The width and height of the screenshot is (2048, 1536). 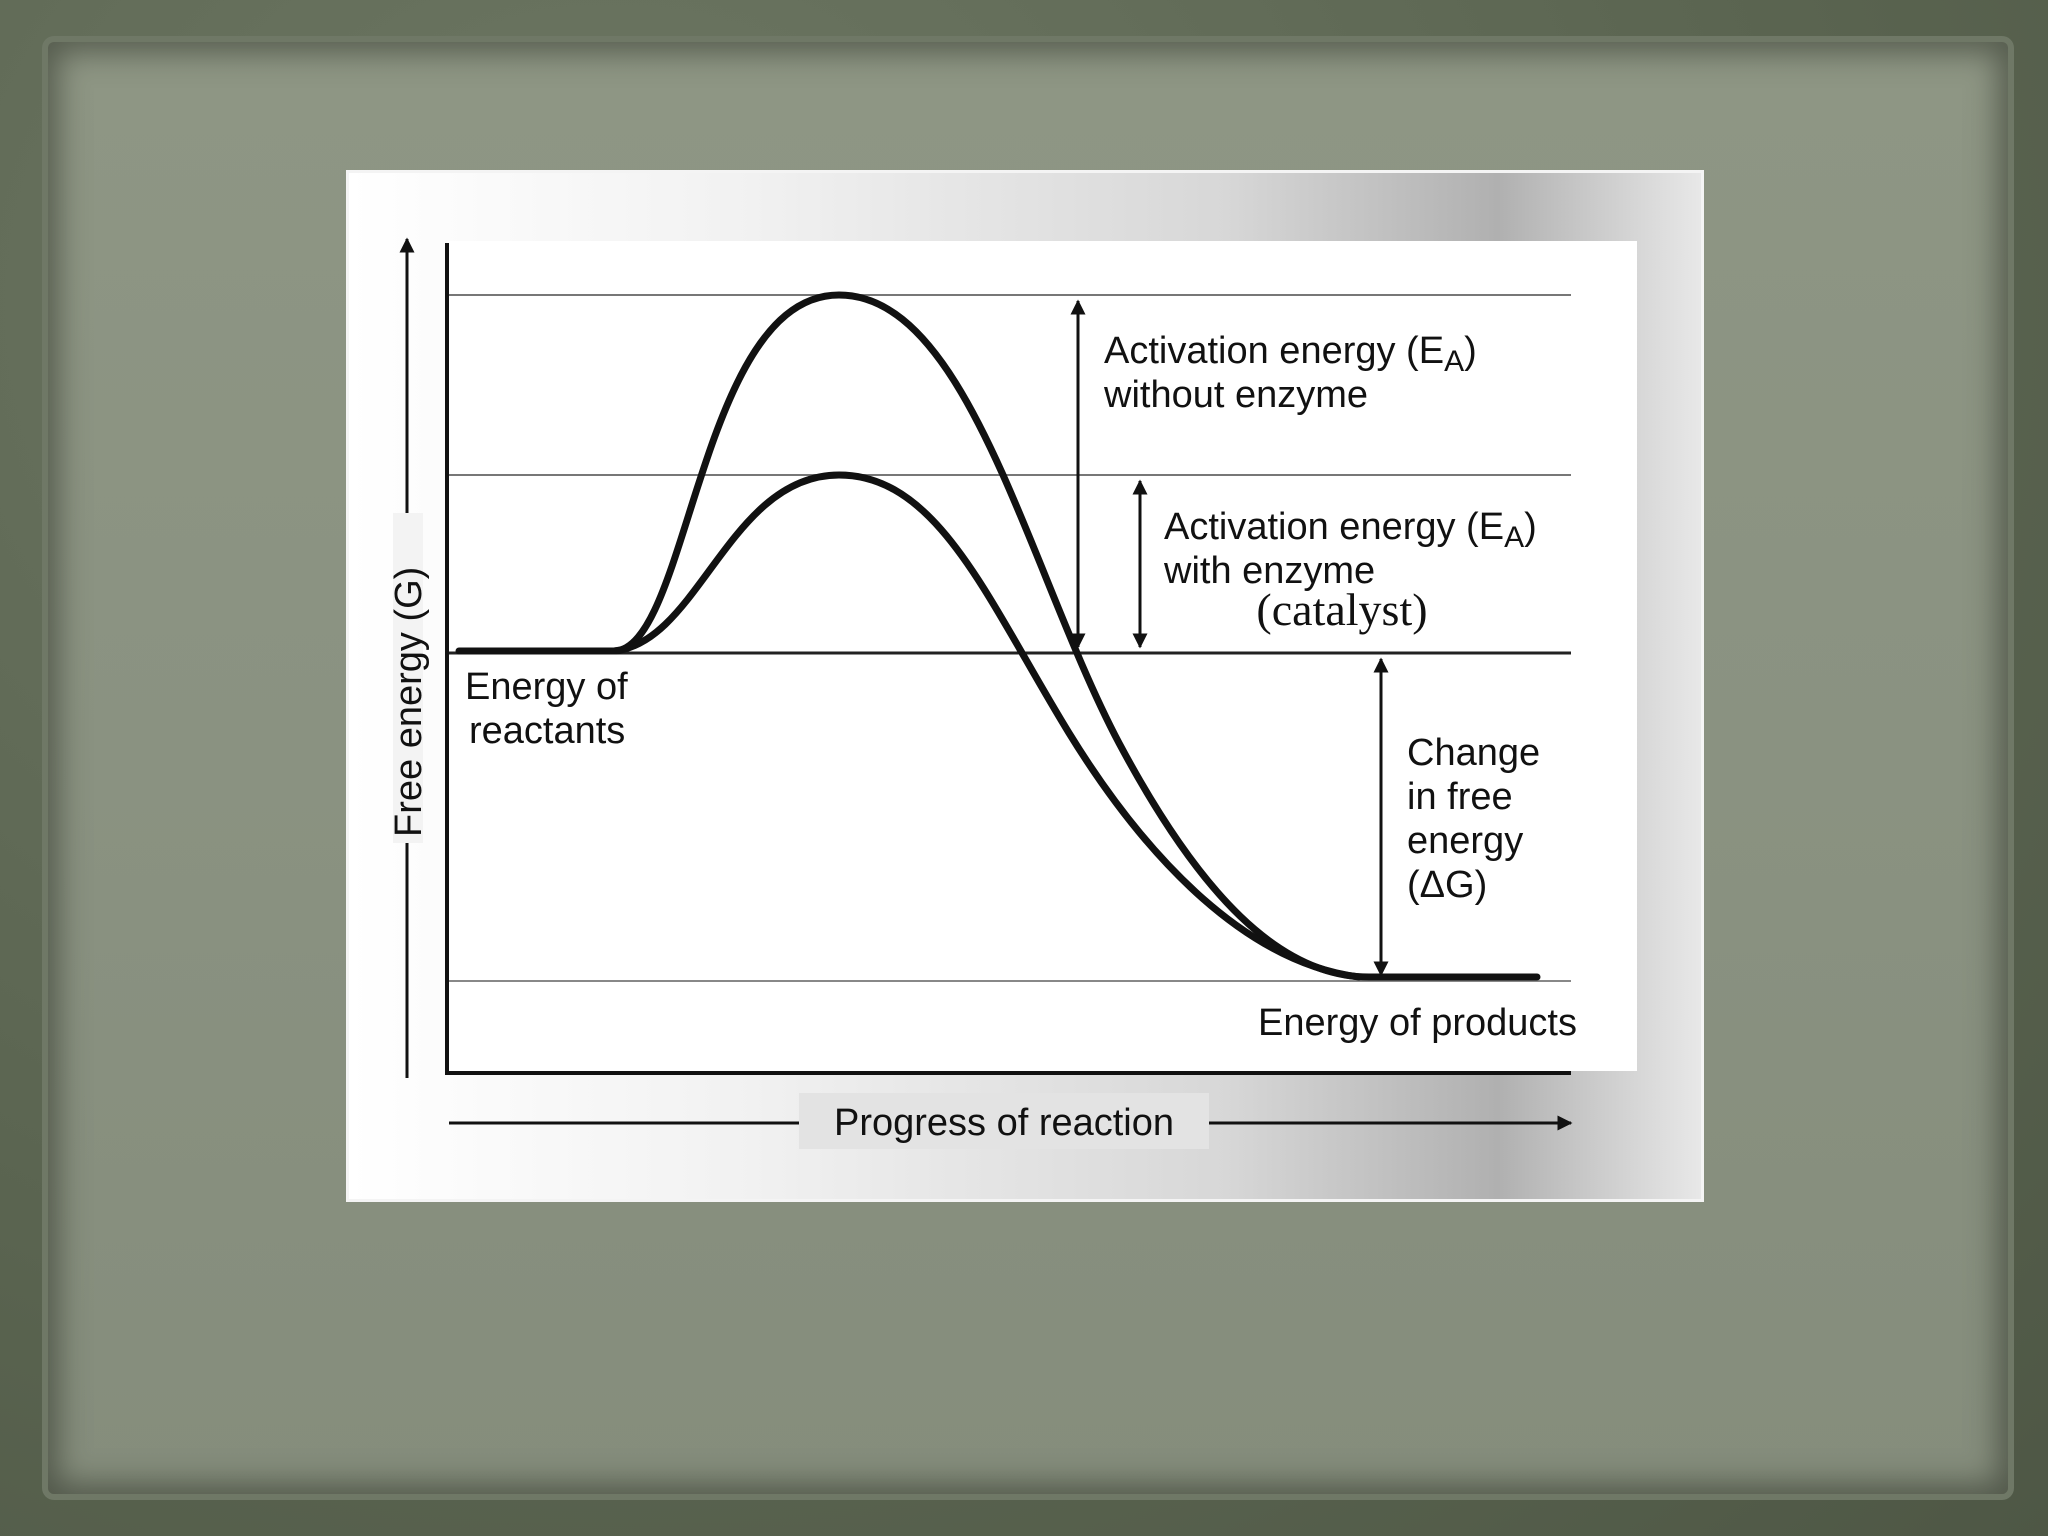 What do you see at coordinates (1417, 1023) in the screenshot?
I see `products-label: Energy of products` at bounding box center [1417, 1023].